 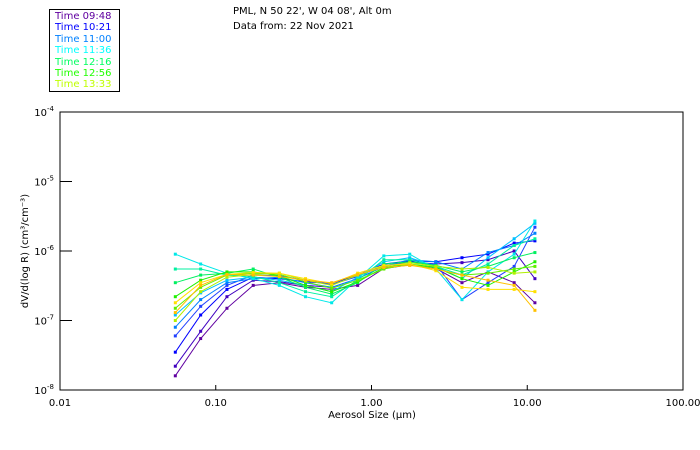 I want to click on x-axis-label: Aerosol Size (μm), so click(x=372, y=415).